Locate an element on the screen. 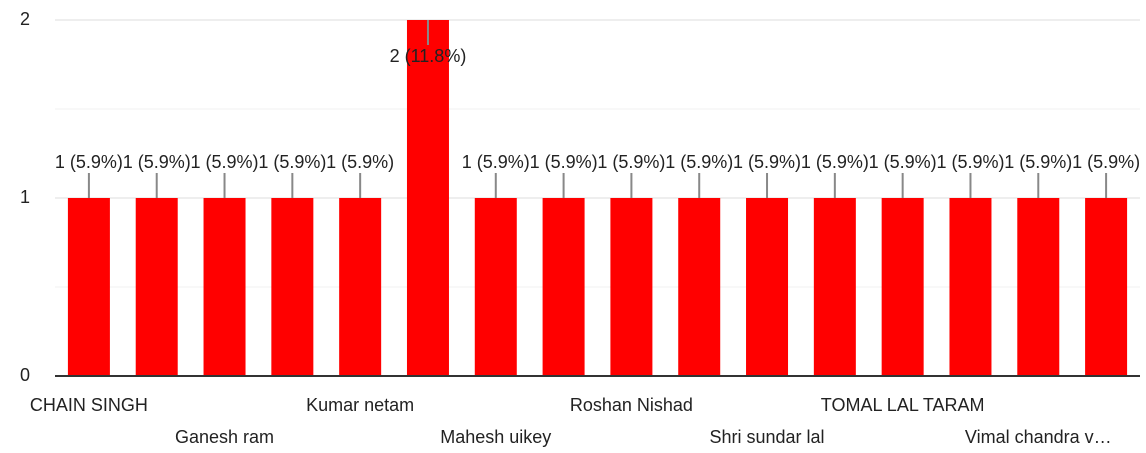 This screenshot has height=453, width=1146. x-tick-label: Shri sundar lal is located at coordinates (767, 437).